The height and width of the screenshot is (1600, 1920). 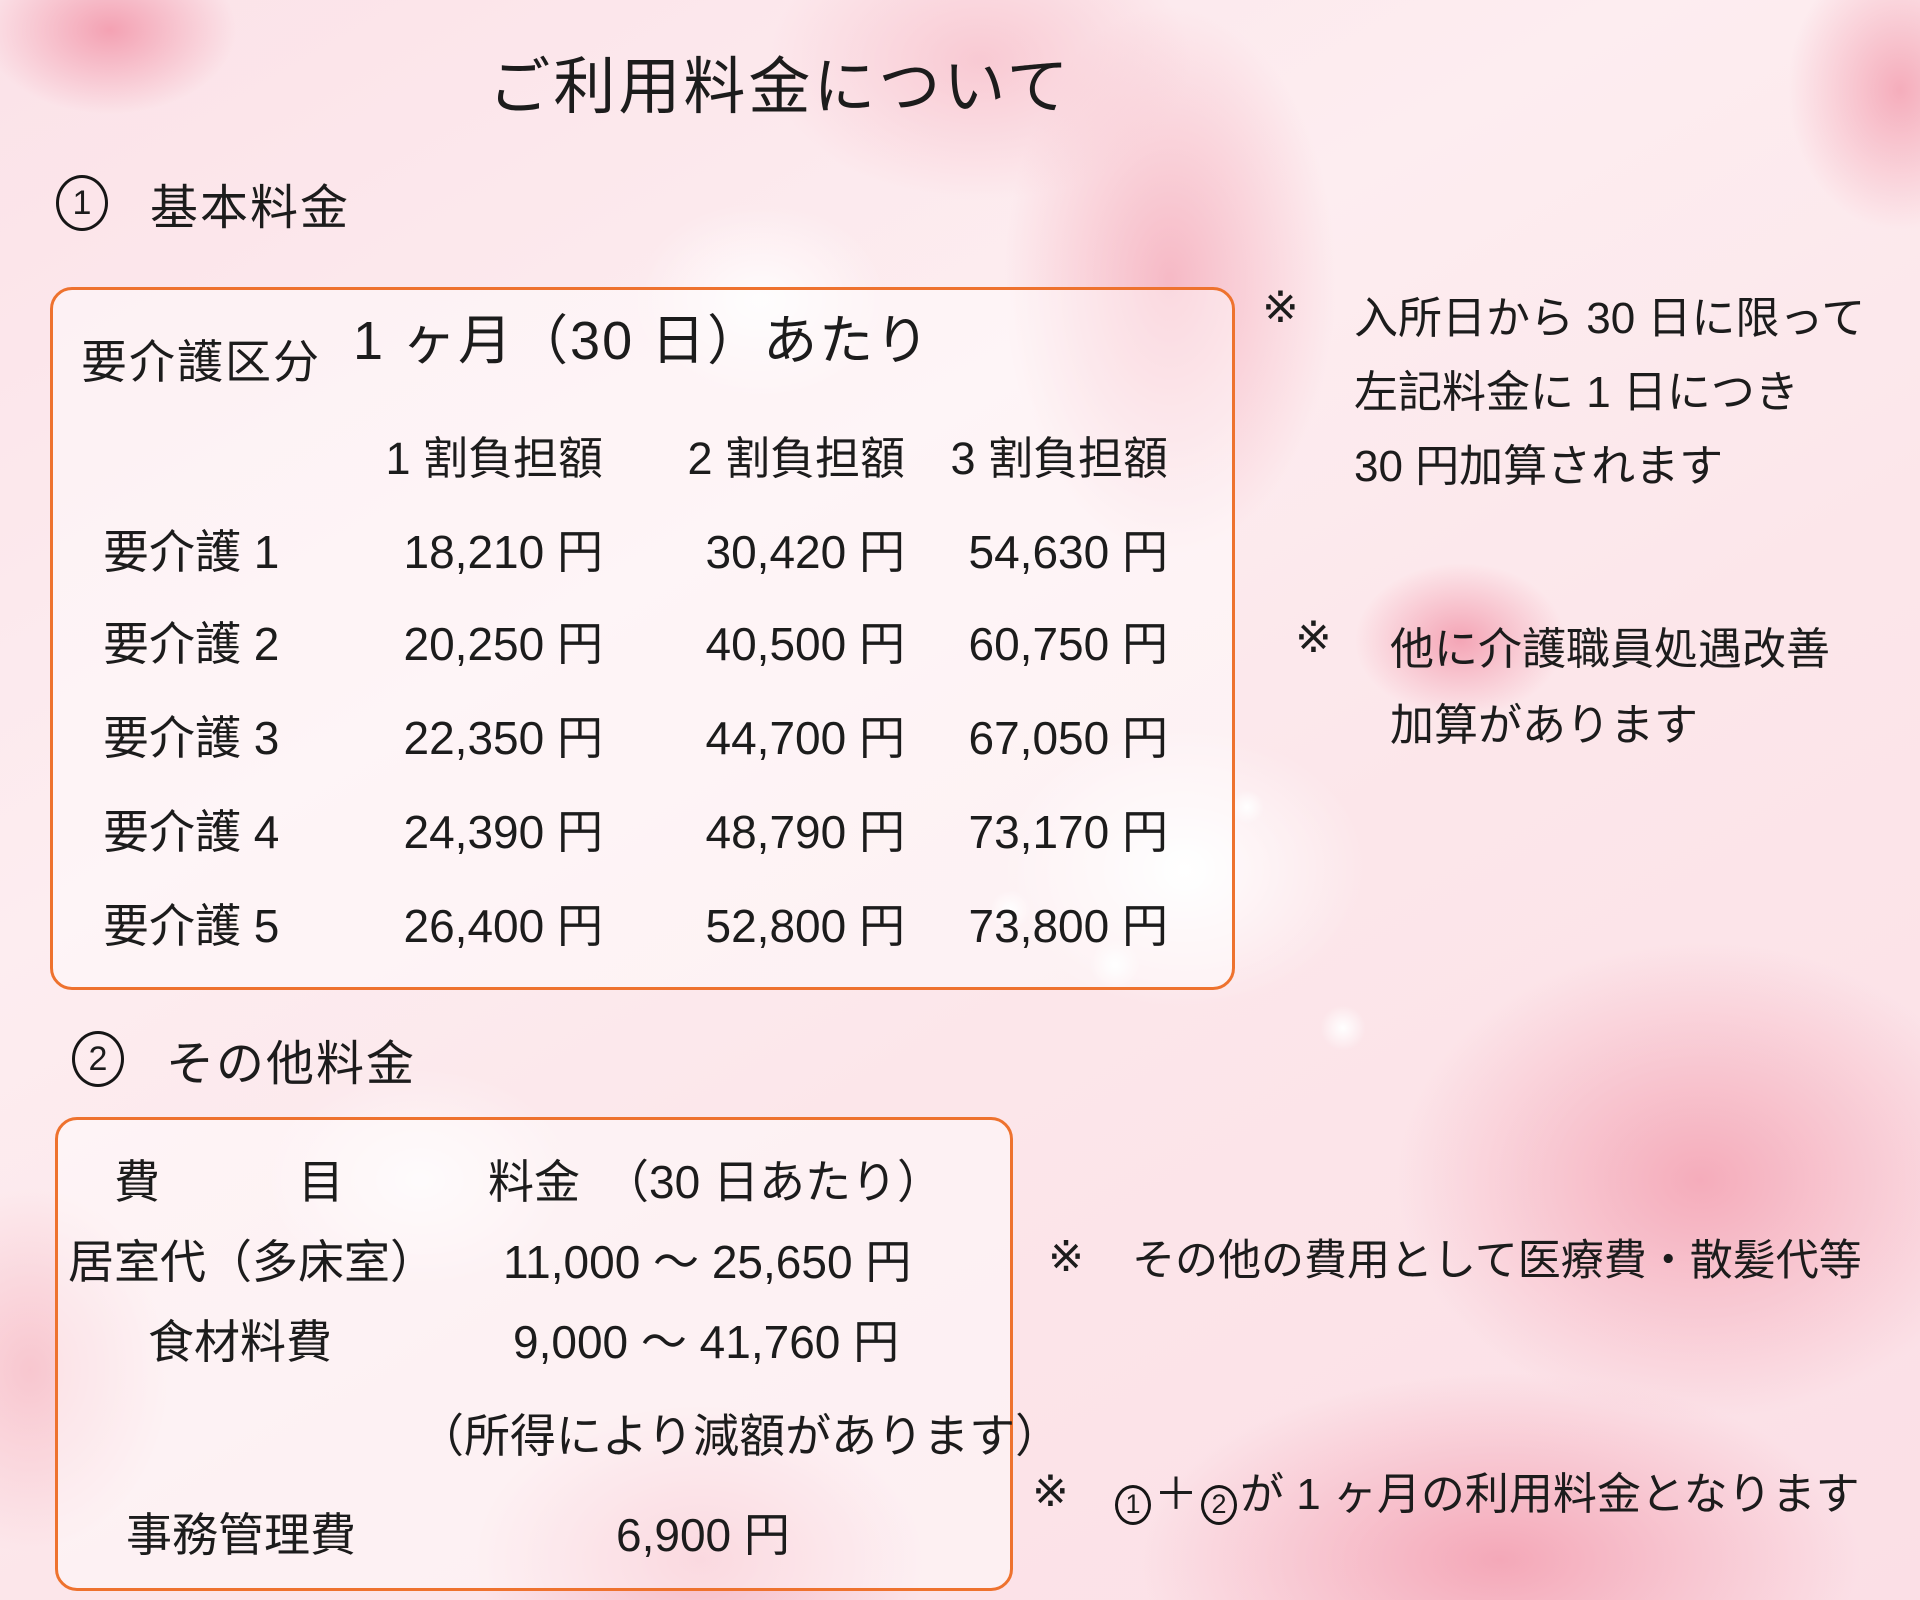 I want to click on fee-cell-30pct: 60,750 円, so click(x=1068, y=644).